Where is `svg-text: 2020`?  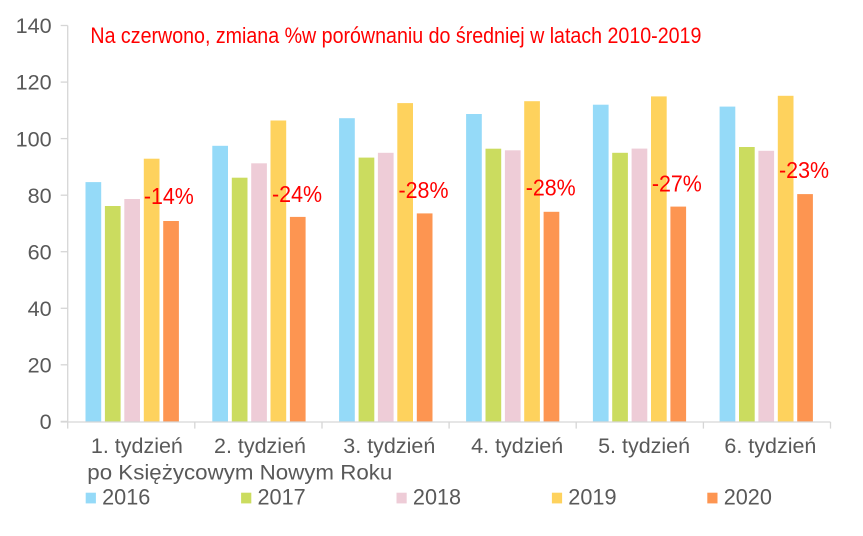
svg-text: 2020 is located at coordinates (748, 497).